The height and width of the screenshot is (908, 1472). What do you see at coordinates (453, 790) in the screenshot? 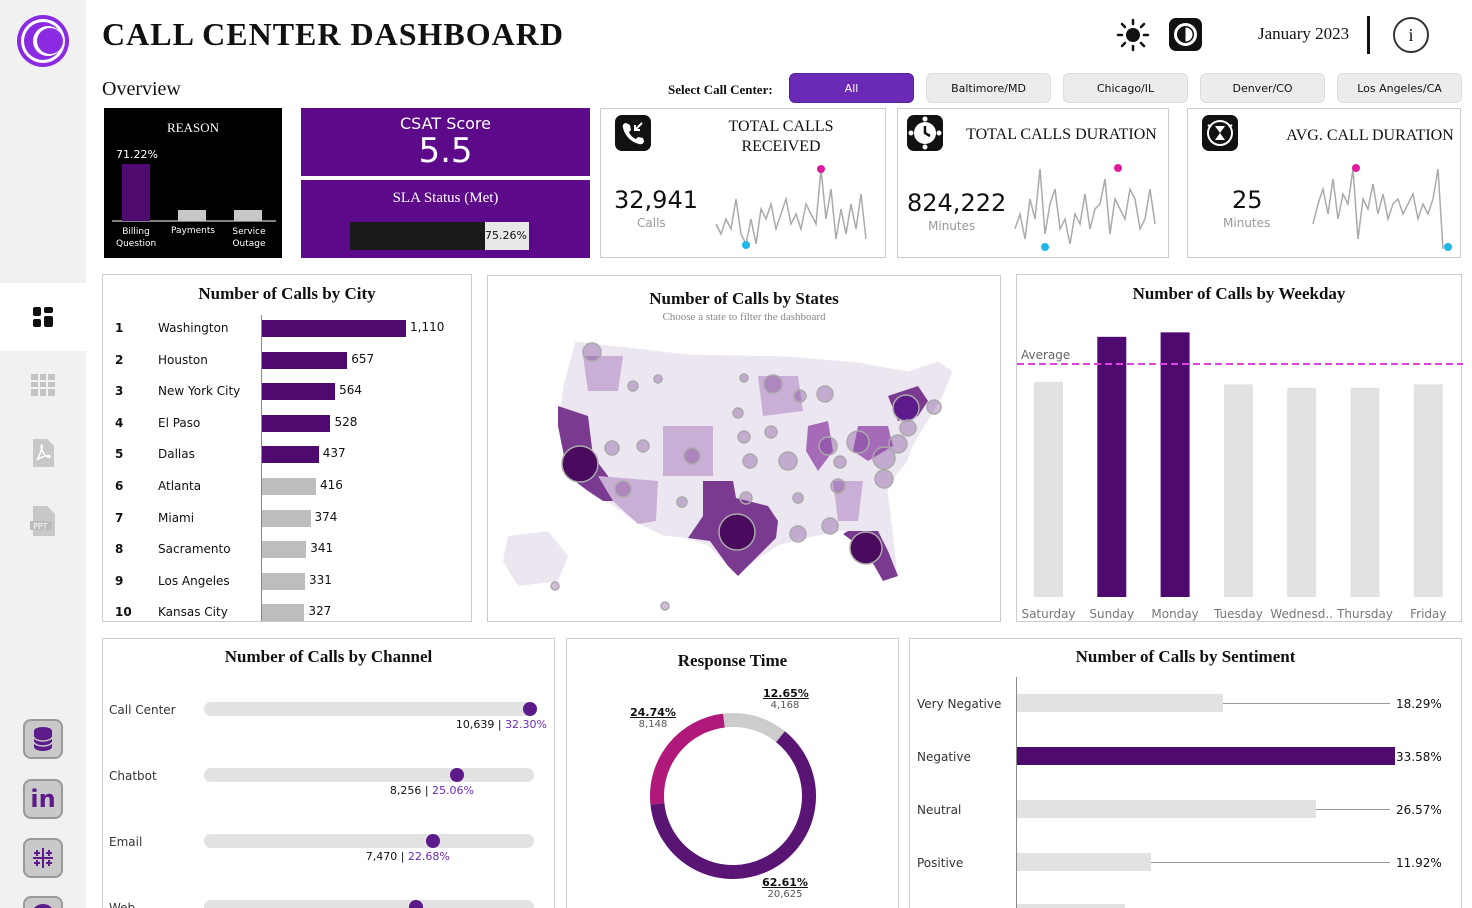
I see `channel-pct: 25.06%` at bounding box center [453, 790].